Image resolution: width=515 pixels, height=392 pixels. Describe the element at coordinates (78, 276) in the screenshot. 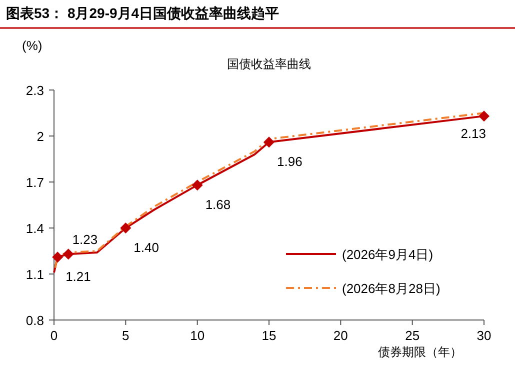

I see `data-label: 1.21` at that location.